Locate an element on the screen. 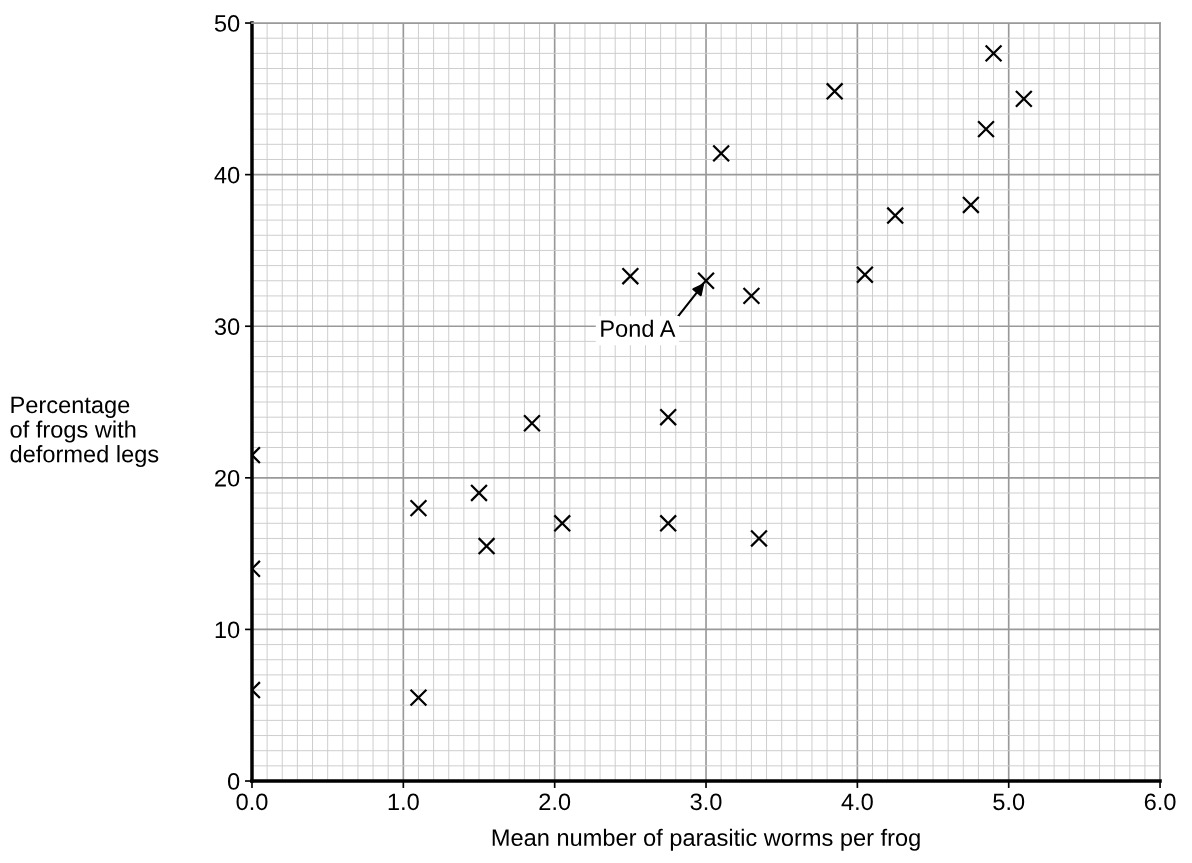 The image size is (1192, 863). x-tick-label: 2.0 is located at coordinates (555, 802).